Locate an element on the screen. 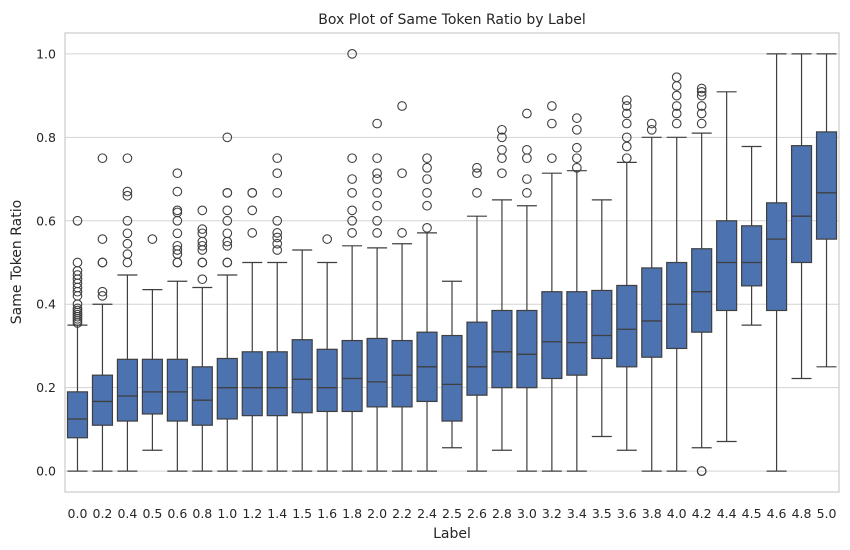 The image size is (850, 550). y-tick-label: 0.6 is located at coordinates (46, 220).